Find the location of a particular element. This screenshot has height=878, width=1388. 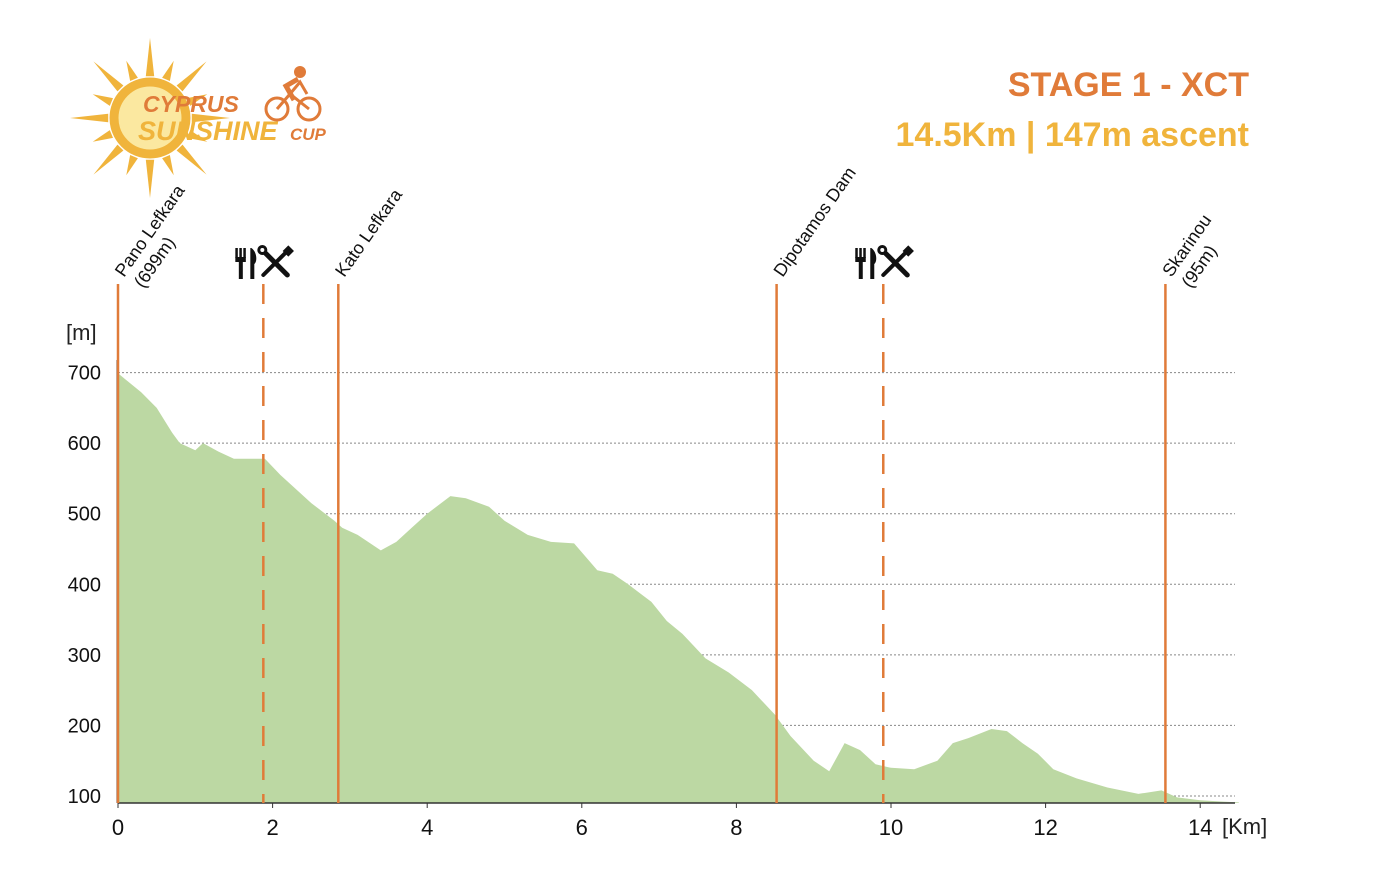

marker-label-name: Kato Lefkara is located at coordinates (368, 232).